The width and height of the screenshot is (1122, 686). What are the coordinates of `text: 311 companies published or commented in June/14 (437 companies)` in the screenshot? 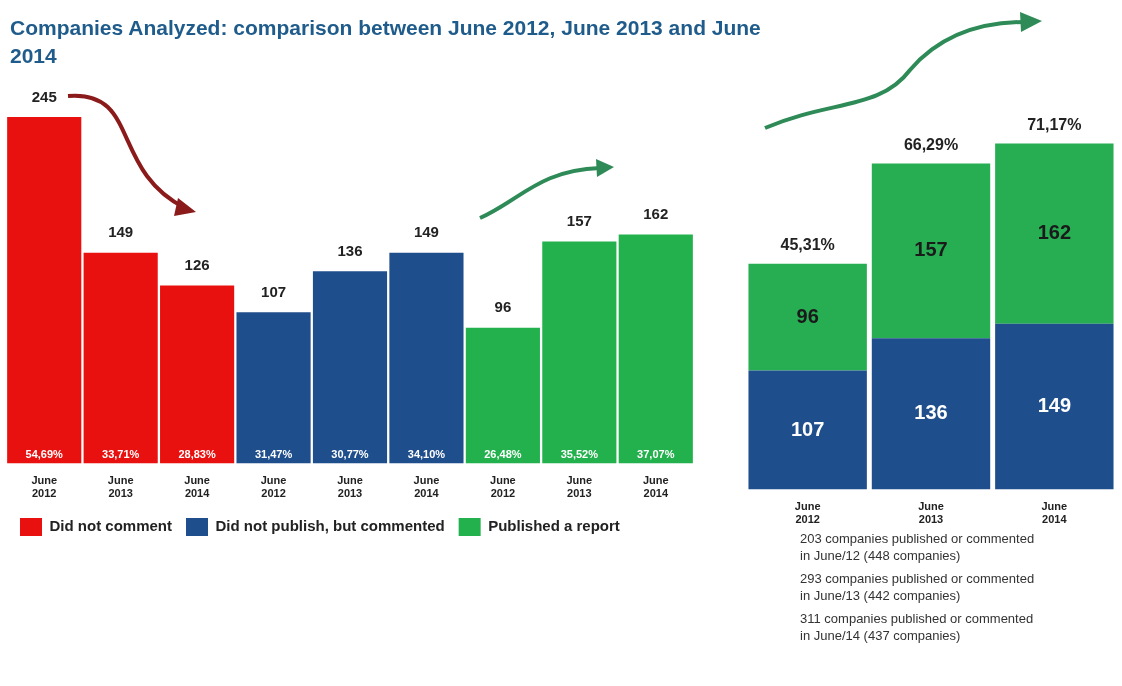 It's located at (917, 627).